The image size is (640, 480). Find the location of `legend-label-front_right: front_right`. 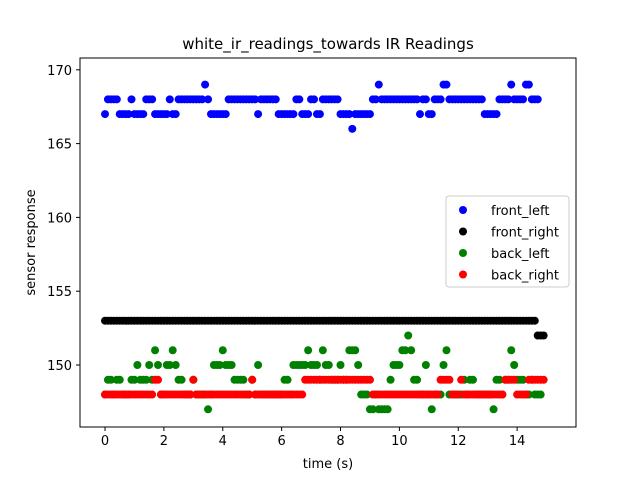

legend-label-front_right: front_right is located at coordinates (525, 233).